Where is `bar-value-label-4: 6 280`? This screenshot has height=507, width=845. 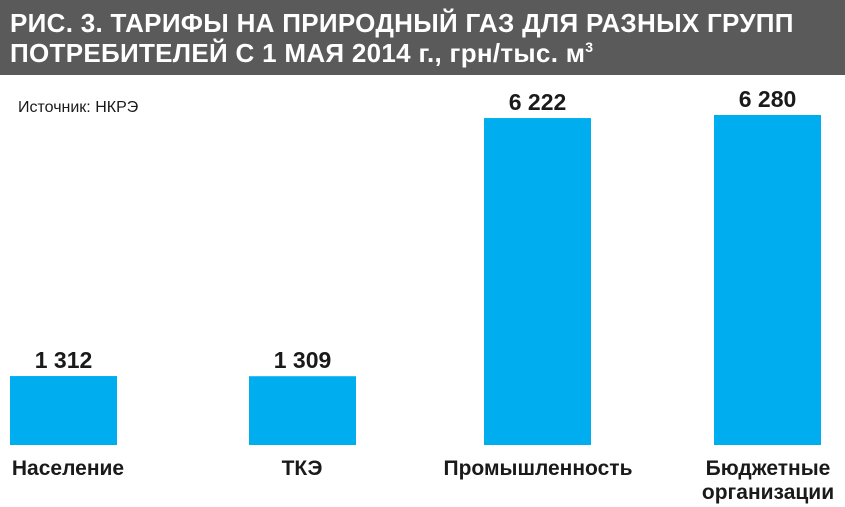 bar-value-label-4: 6 280 is located at coordinates (768, 99).